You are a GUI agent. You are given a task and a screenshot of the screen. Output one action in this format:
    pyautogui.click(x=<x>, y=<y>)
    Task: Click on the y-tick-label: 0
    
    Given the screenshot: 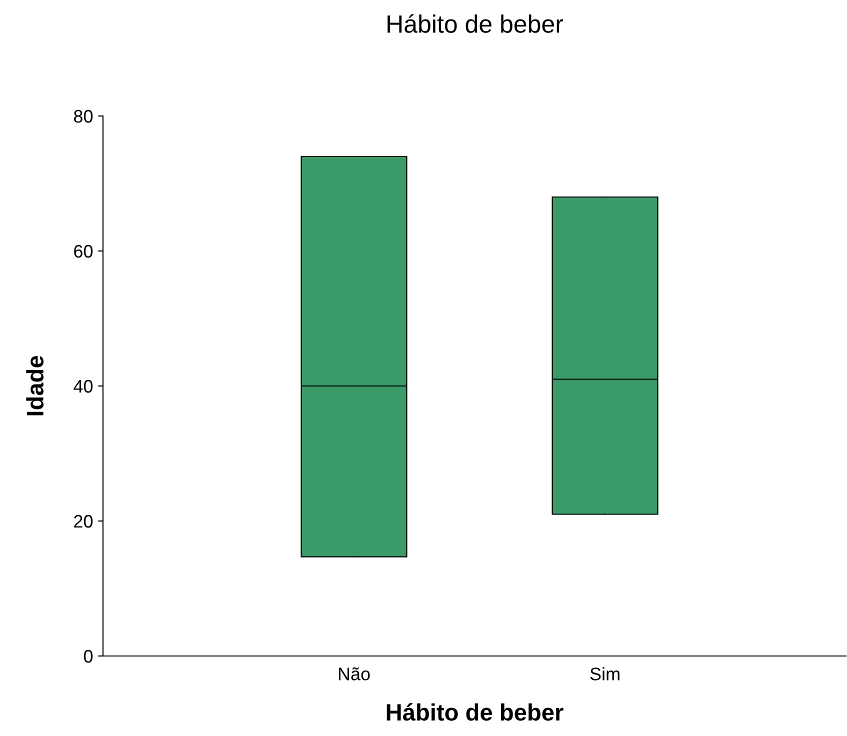 What is the action you would take?
    pyautogui.click(x=88, y=656)
    